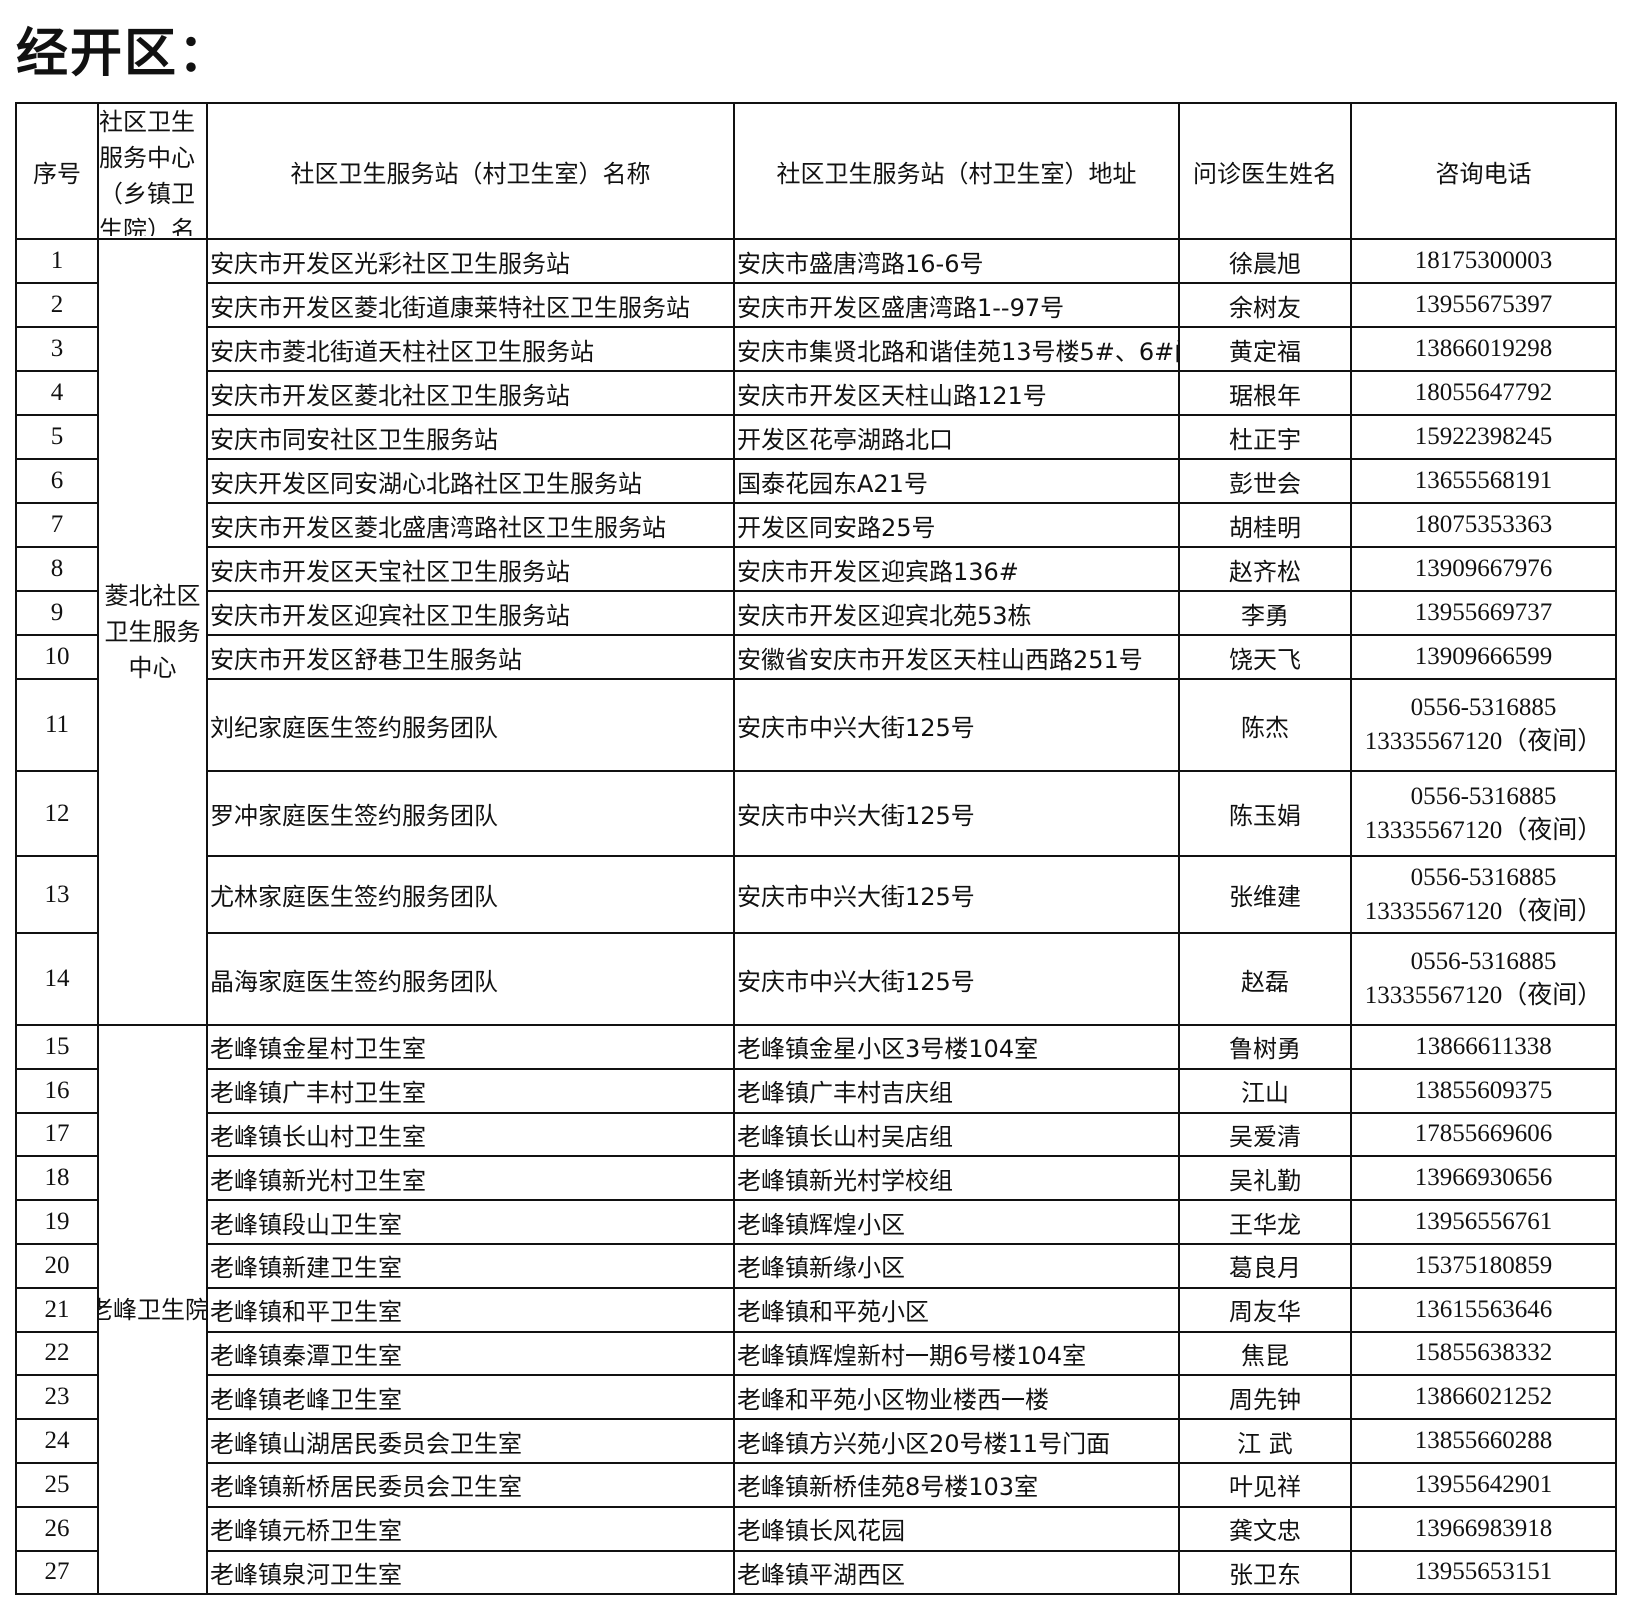  What do you see at coordinates (470, 1572) in the screenshot?
I see `station-name: 老峰镇泉河卫生室` at bounding box center [470, 1572].